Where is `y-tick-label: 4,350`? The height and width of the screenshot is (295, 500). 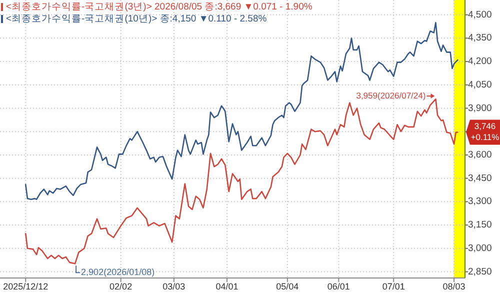
y-tick-label: 4,350 is located at coordinates (480, 38).